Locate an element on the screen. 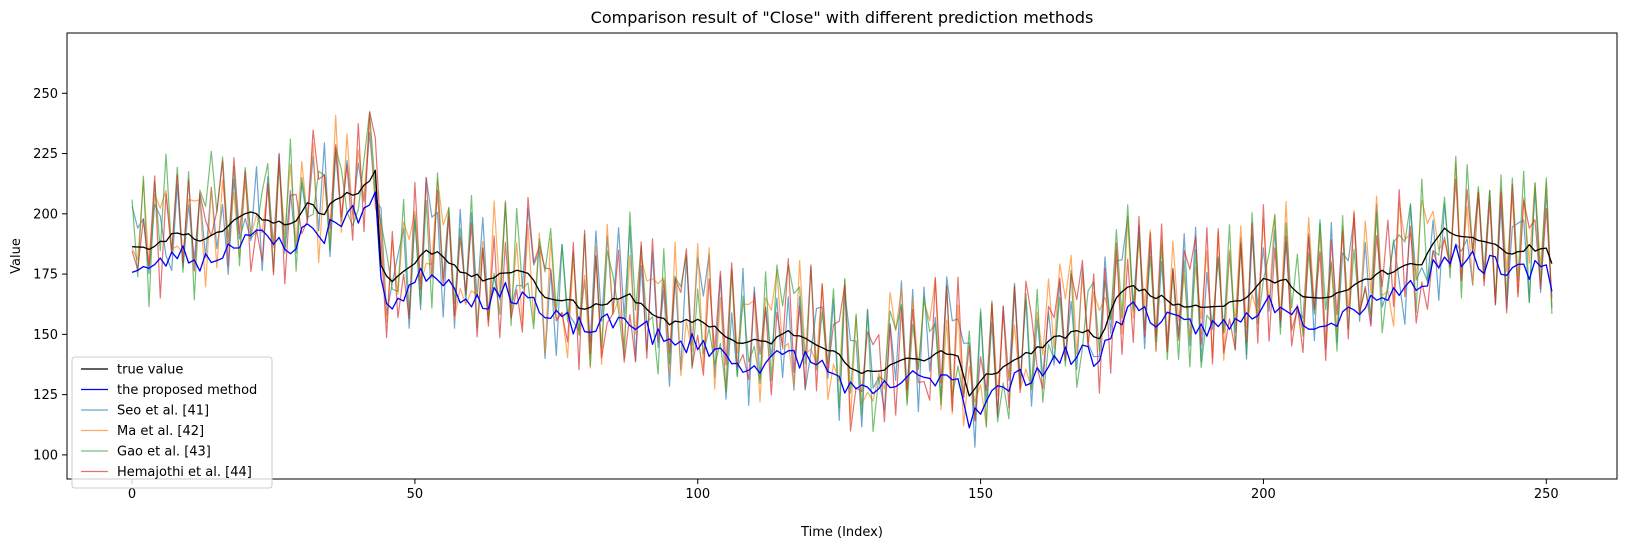  y-tick-label-2: 150 is located at coordinates (45, 335).